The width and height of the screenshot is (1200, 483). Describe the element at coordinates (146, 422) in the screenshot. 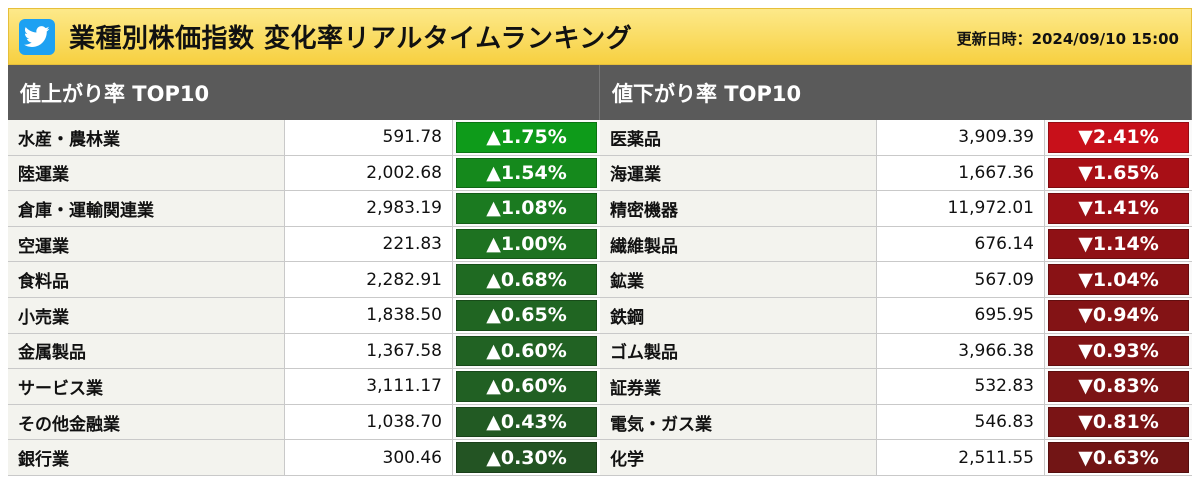

I see `sector-name: その他金融業` at that location.